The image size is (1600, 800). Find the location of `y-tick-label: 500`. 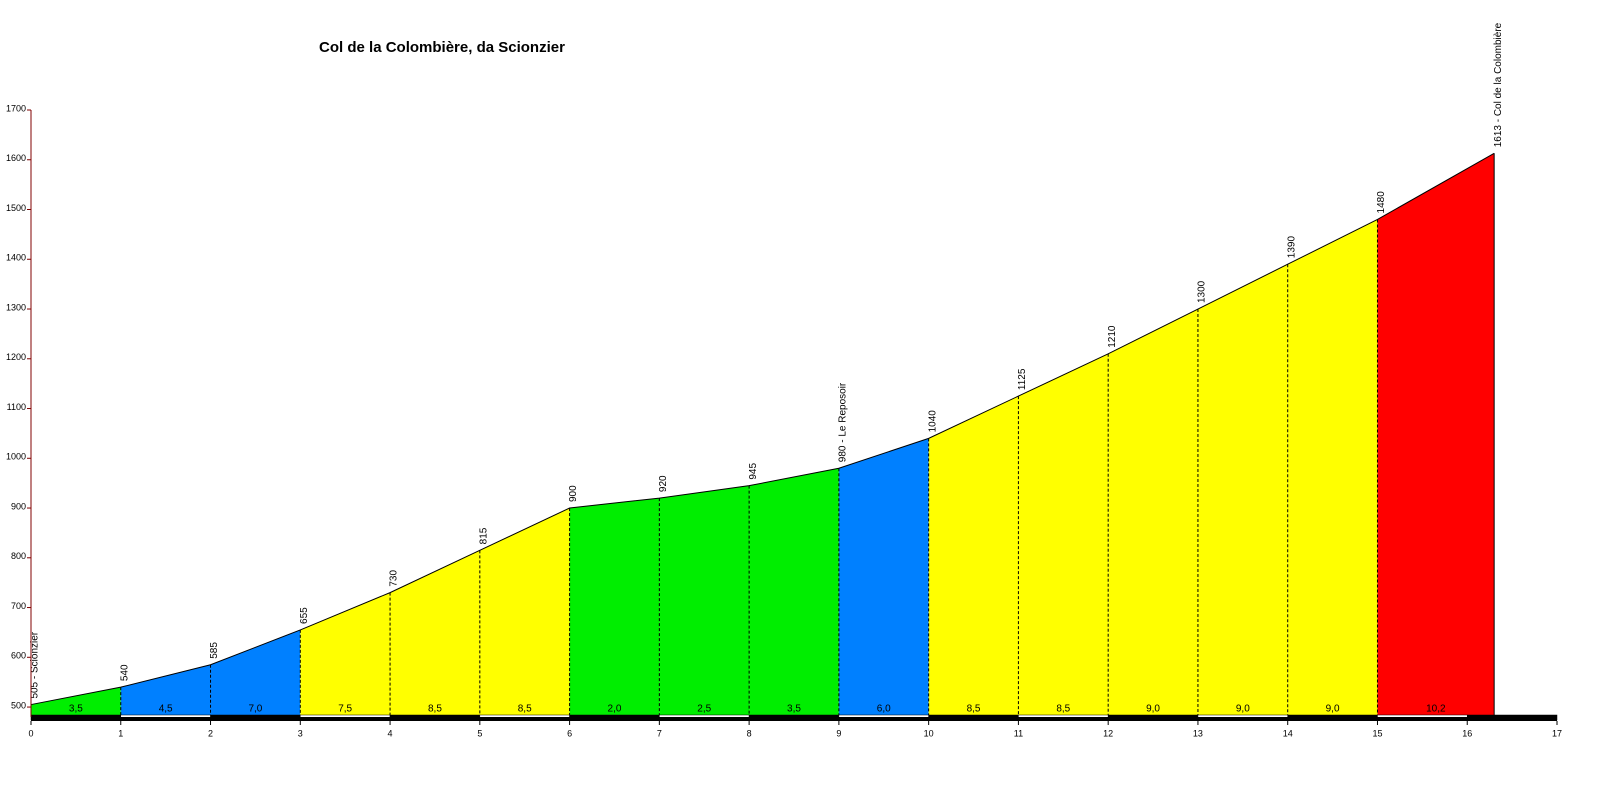

y-tick-label: 500 is located at coordinates (18, 705).